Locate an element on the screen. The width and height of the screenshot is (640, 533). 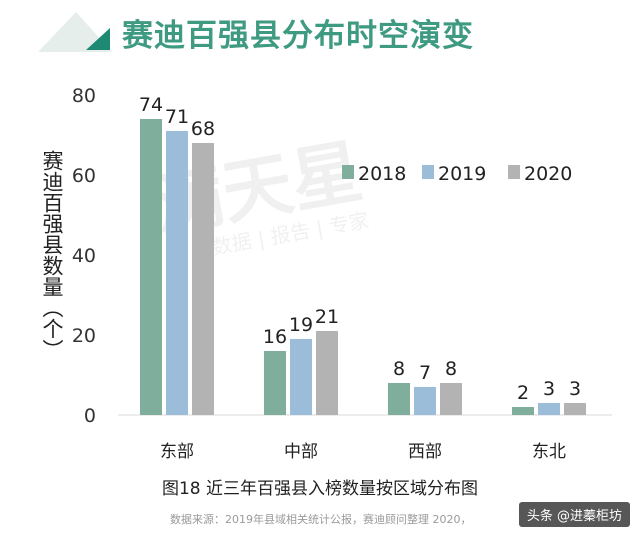
legend-label: 2020 is located at coordinates (548, 174).